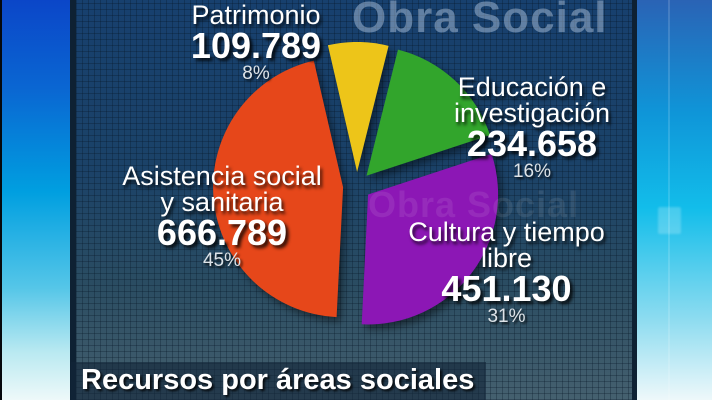 Image resolution: width=712 pixels, height=400 pixels. What do you see at coordinates (222, 260) in the screenshot?
I see `slice-percent: 45%` at bounding box center [222, 260].